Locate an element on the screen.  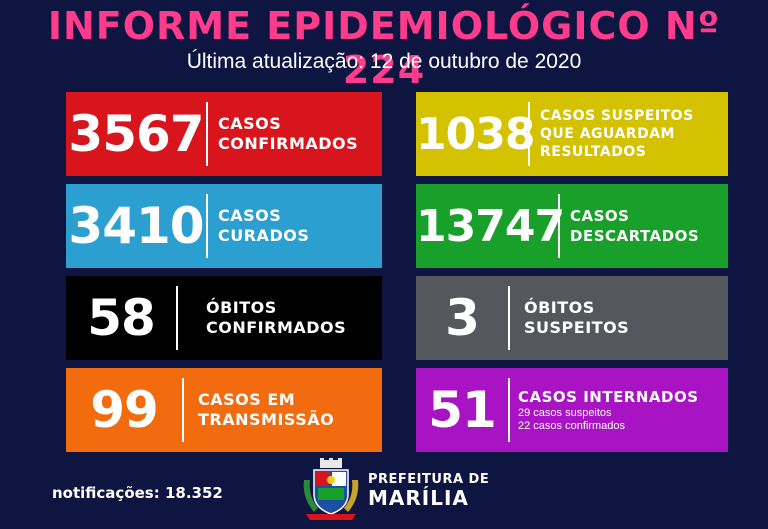
card-suspected-deaths: 3 ÓBITOS SUSPEITOS is located at coordinates (572, 318).